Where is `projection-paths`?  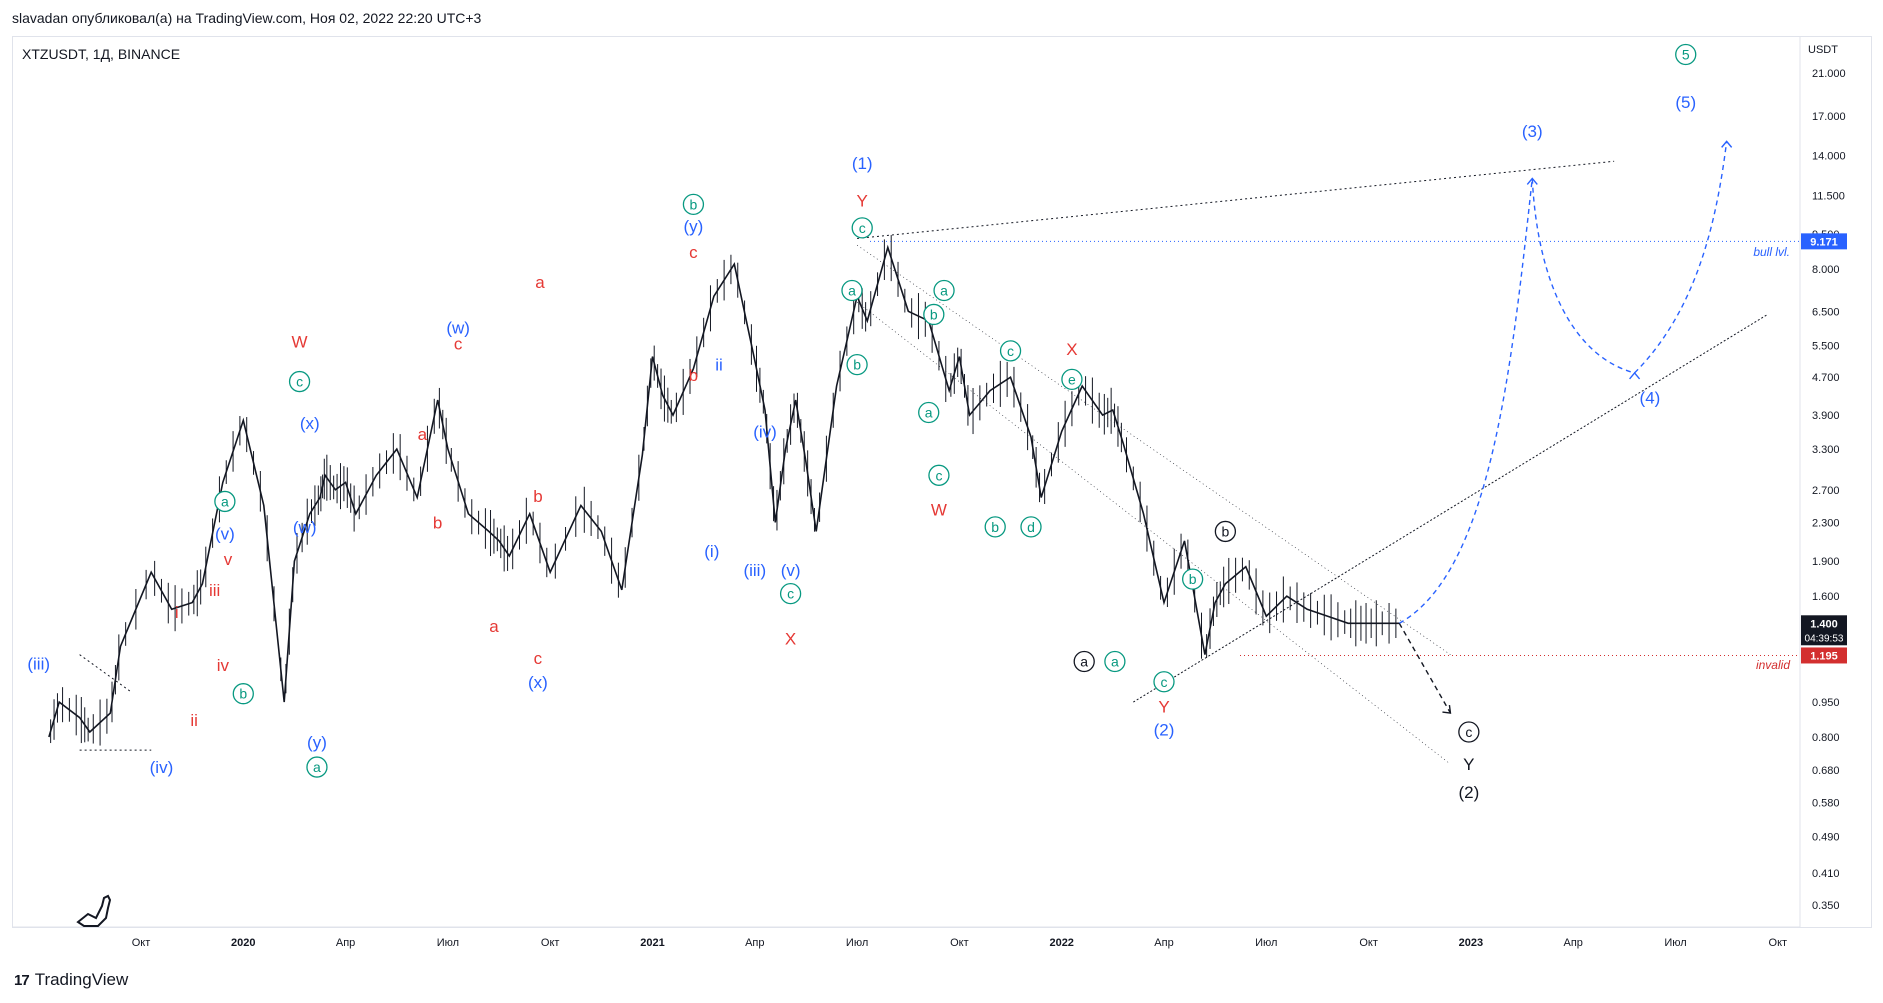 projection-paths is located at coordinates (1565, 427).